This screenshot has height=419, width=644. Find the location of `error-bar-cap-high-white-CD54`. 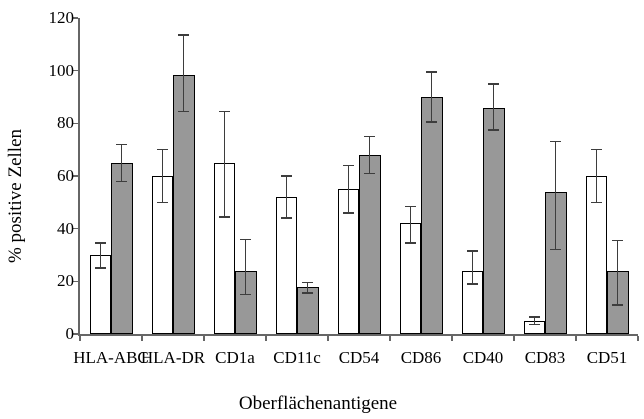

error-bar-cap-high-white-CD54 is located at coordinates (348, 165).